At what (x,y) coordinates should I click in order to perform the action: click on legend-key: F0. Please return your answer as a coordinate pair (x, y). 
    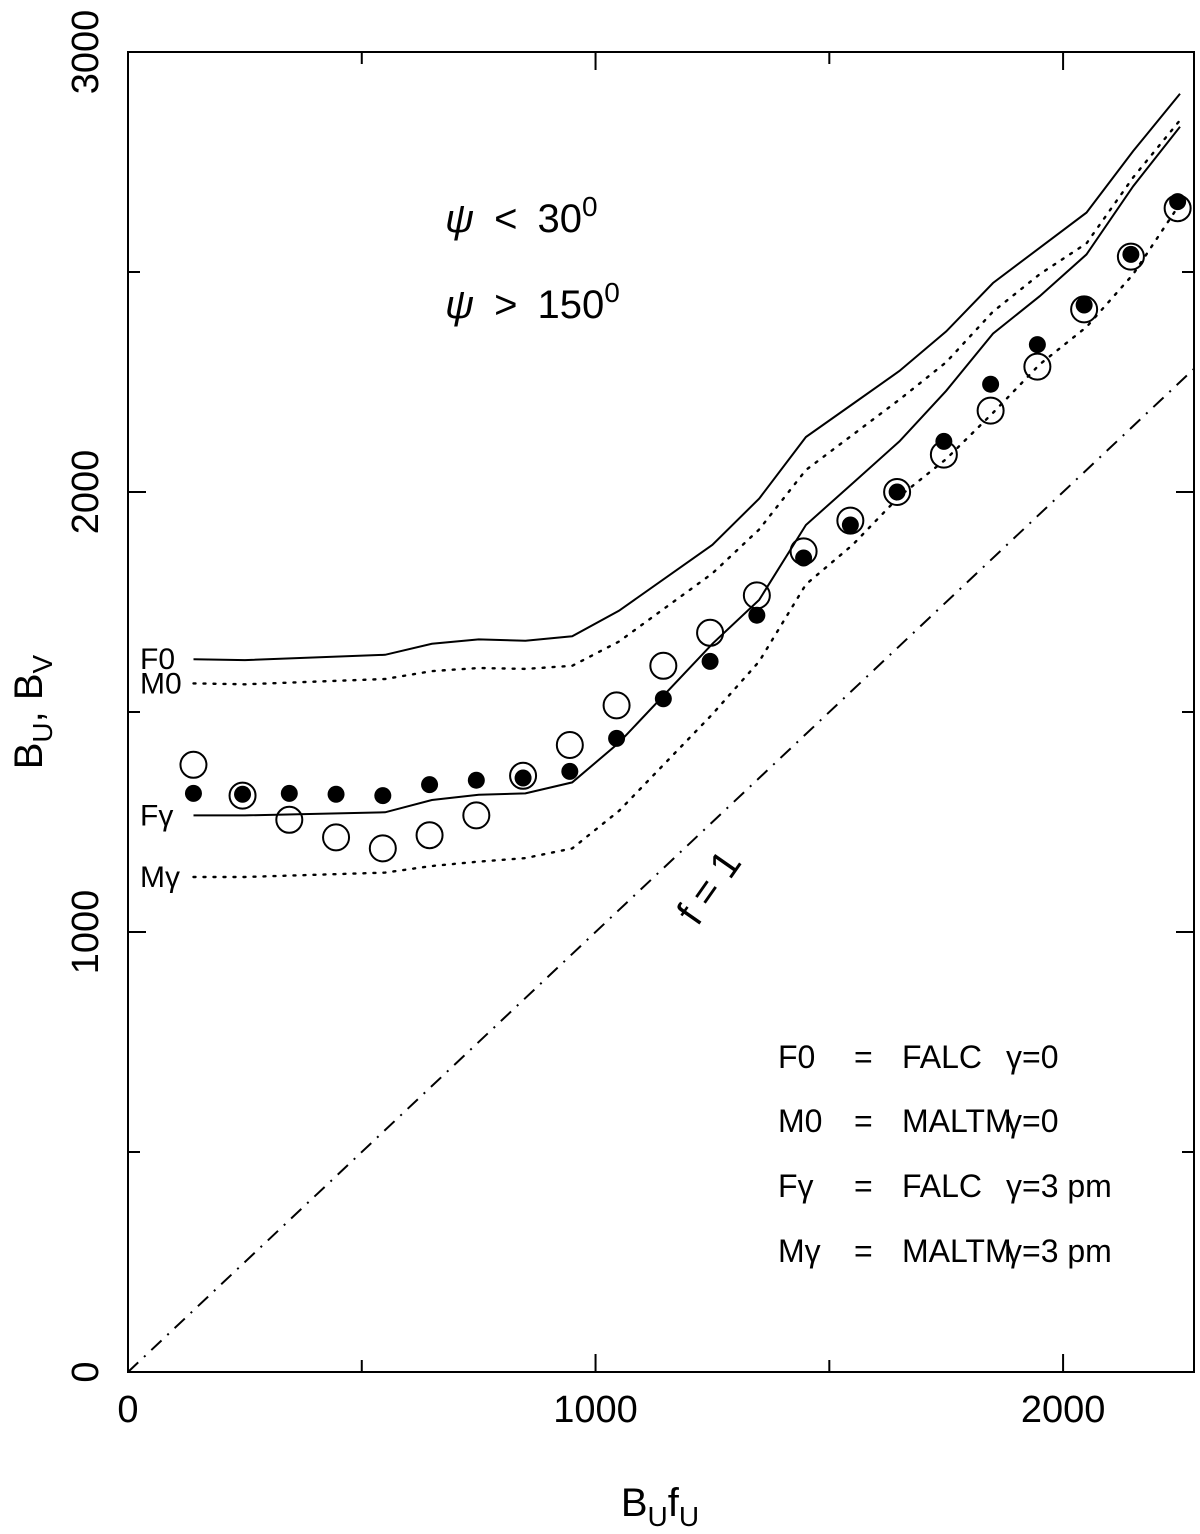
    Looking at the image, I should click on (796, 1057).